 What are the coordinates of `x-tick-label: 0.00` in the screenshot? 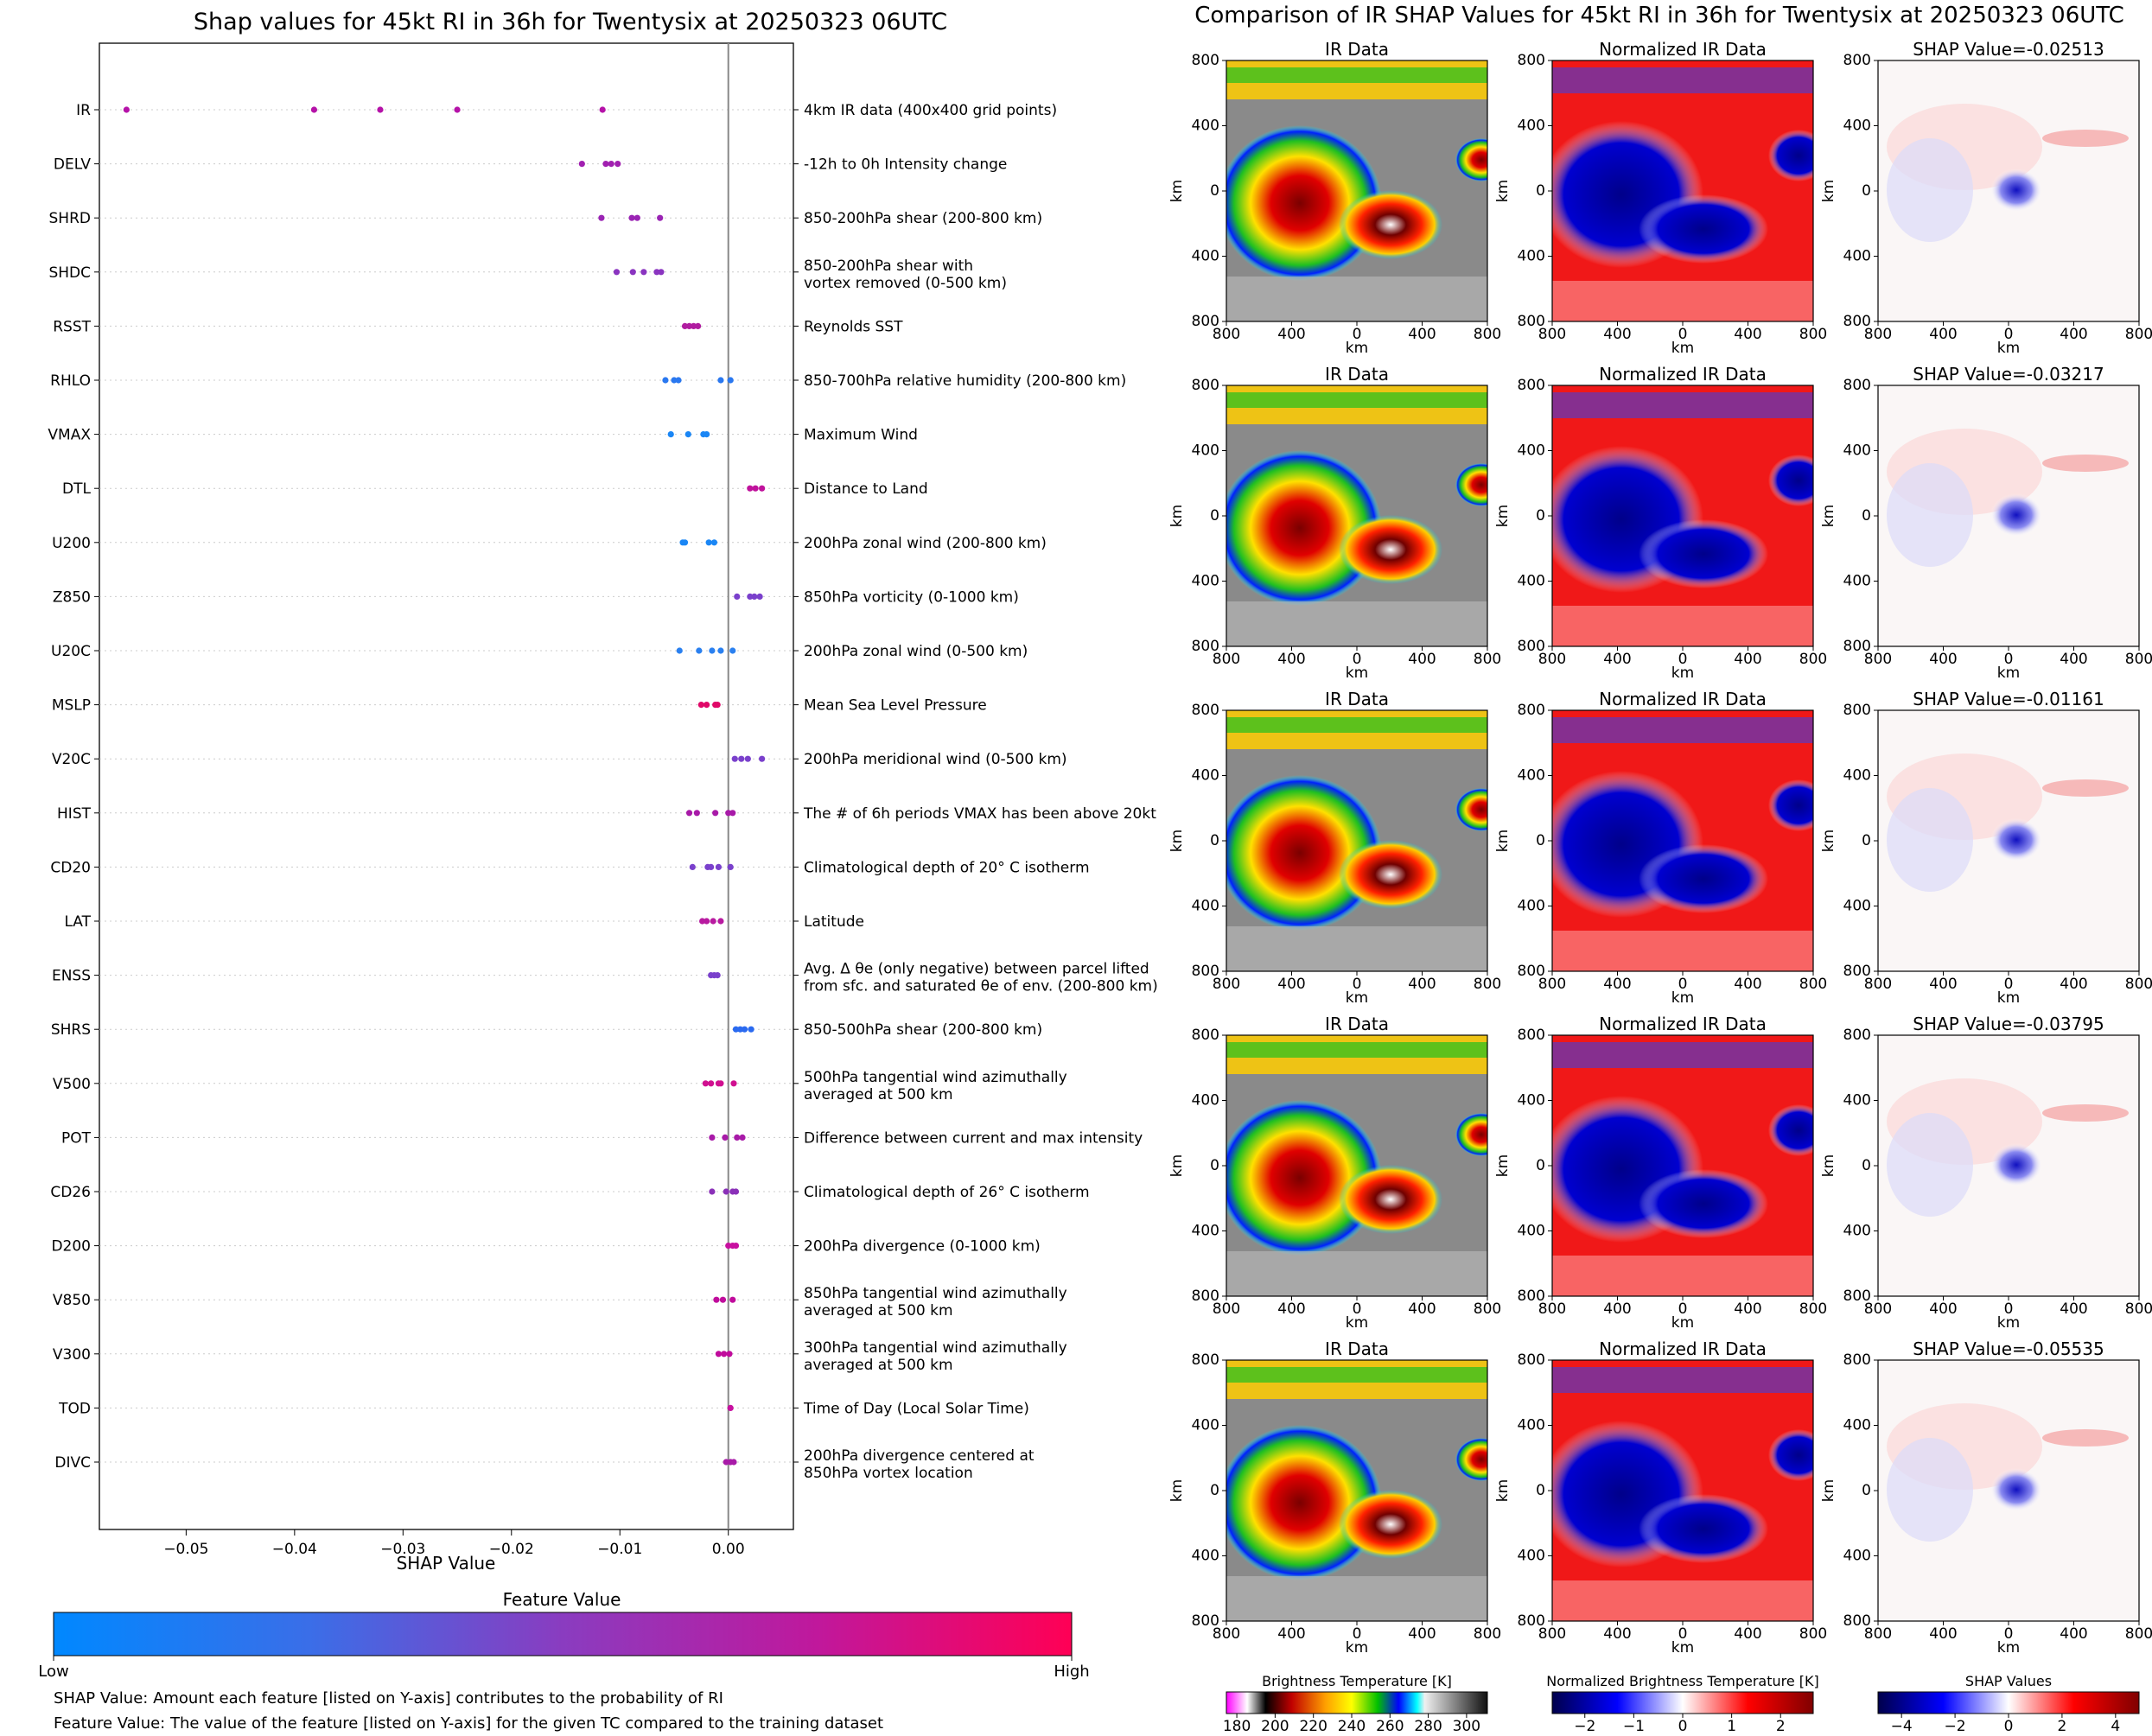 It's located at (728, 1549).